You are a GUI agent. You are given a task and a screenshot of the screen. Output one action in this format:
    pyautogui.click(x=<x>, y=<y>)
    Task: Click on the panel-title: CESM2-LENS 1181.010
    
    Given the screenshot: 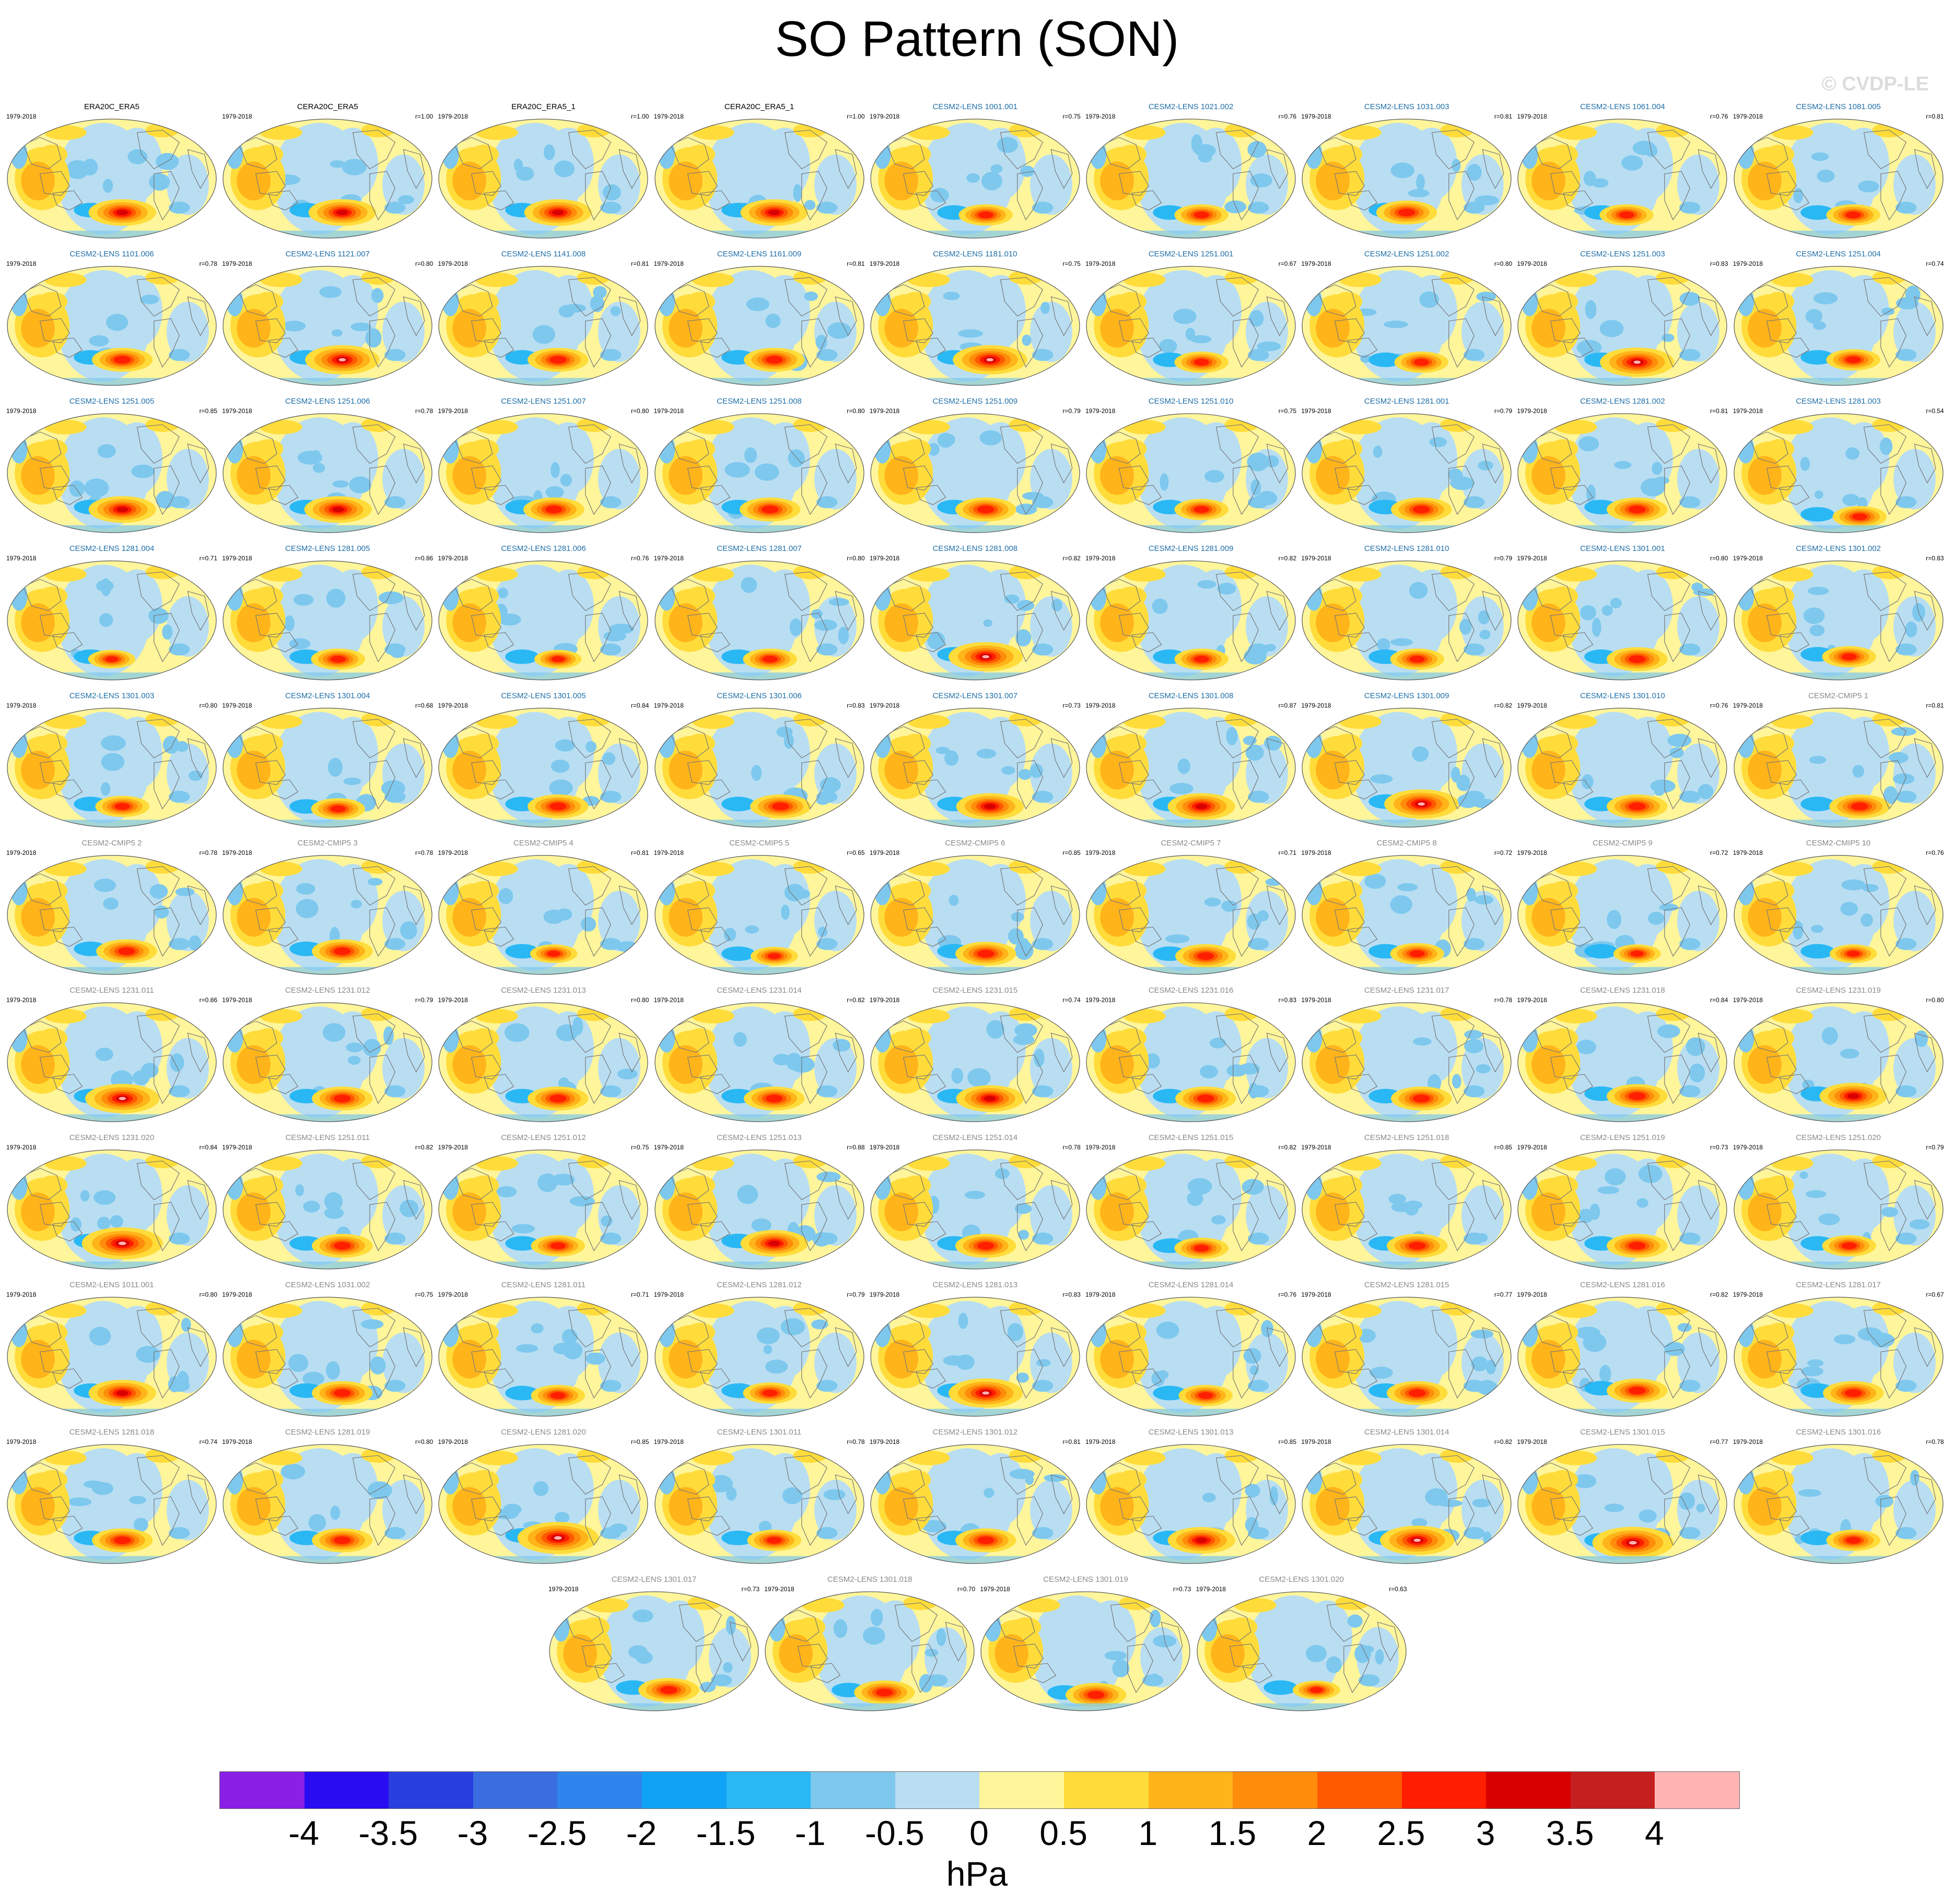 What is the action you would take?
    pyautogui.click(x=975, y=254)
    